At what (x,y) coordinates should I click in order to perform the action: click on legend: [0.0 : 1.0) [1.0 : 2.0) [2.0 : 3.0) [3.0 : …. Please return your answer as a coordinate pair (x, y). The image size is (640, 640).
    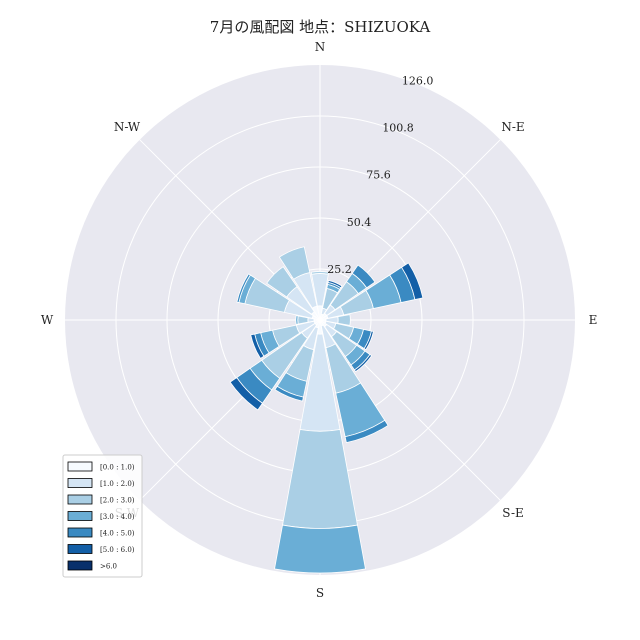
    Looking at the image, I should click on (102, 516).